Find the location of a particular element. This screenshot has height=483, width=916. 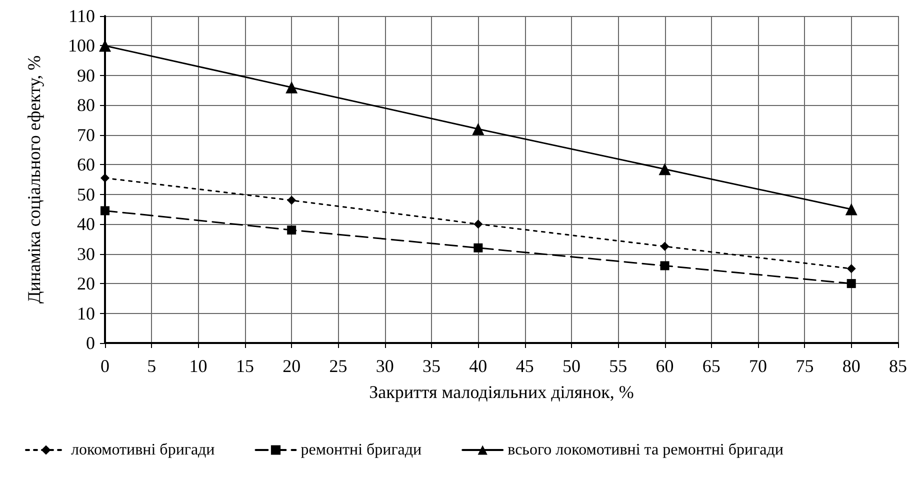

x-tick-label: 20 is located at coordinates (291, 366).